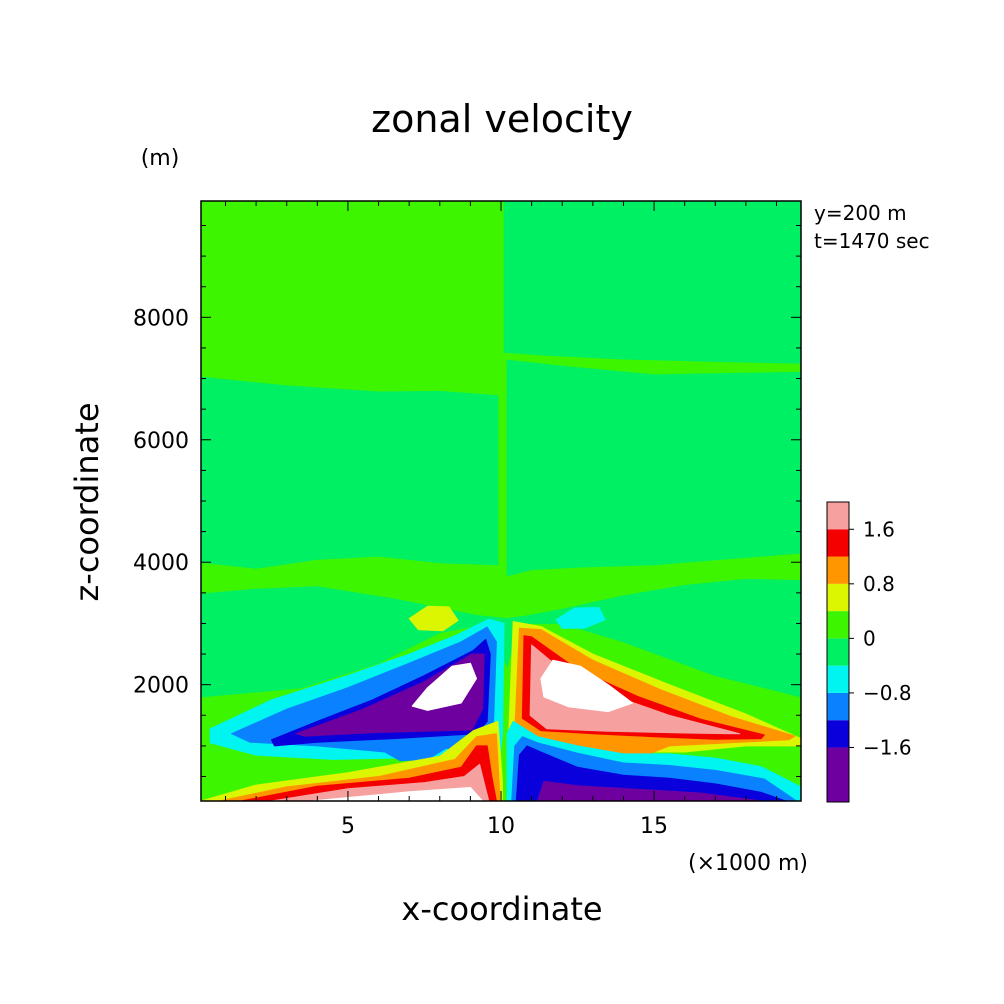 This screenshot has height=1004, width=1004. Describe the element at coordinates (161, 441) in the screenshot. I see `y-tick-label: 6000` at that location.